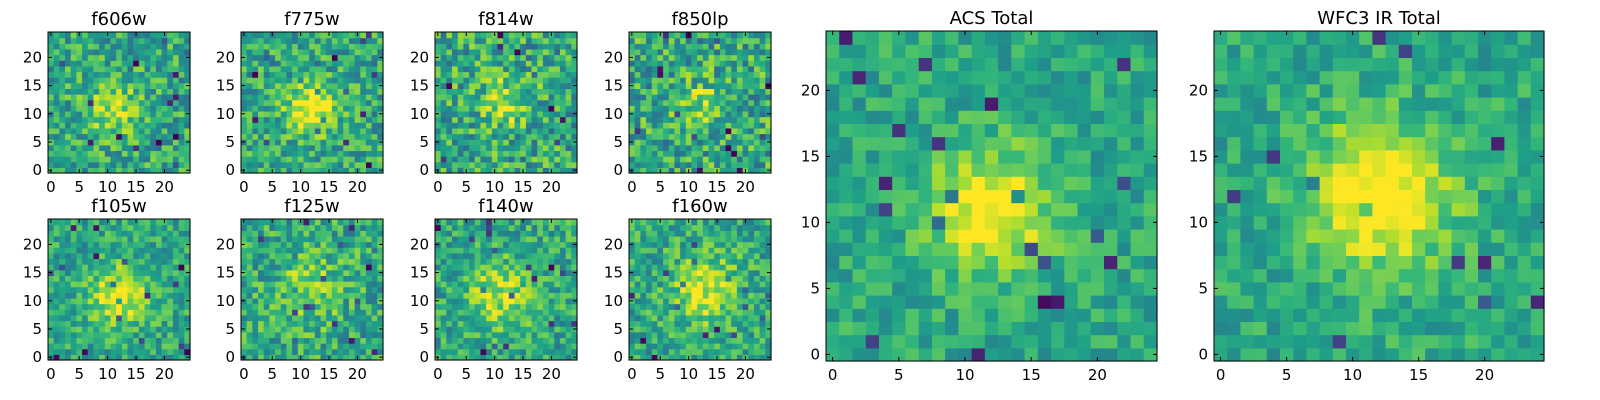 Image resolution: width=1600 pixels, height=400 pixels. Describe the element at coordinates (272, 187) in the screenshot. I see `x-tick-label: 5` at that location.